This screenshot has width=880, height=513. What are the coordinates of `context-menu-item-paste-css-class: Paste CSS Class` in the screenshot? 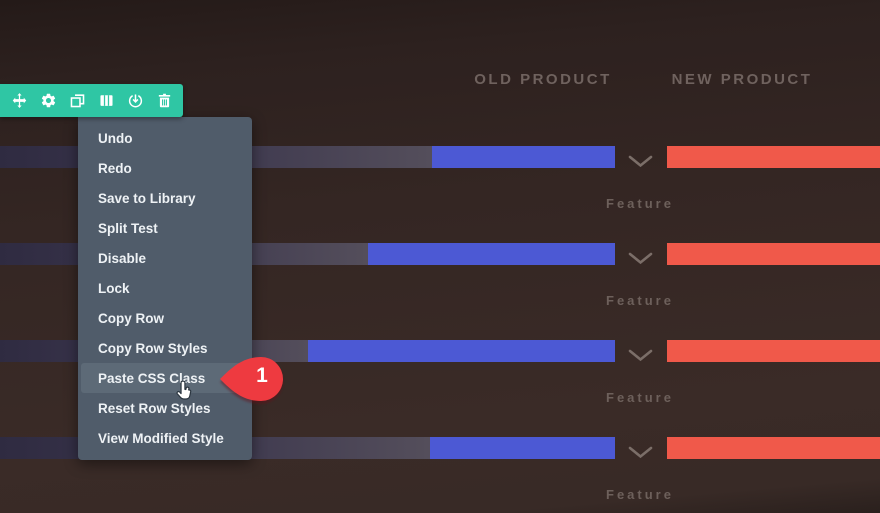 It's located at (165, 378).